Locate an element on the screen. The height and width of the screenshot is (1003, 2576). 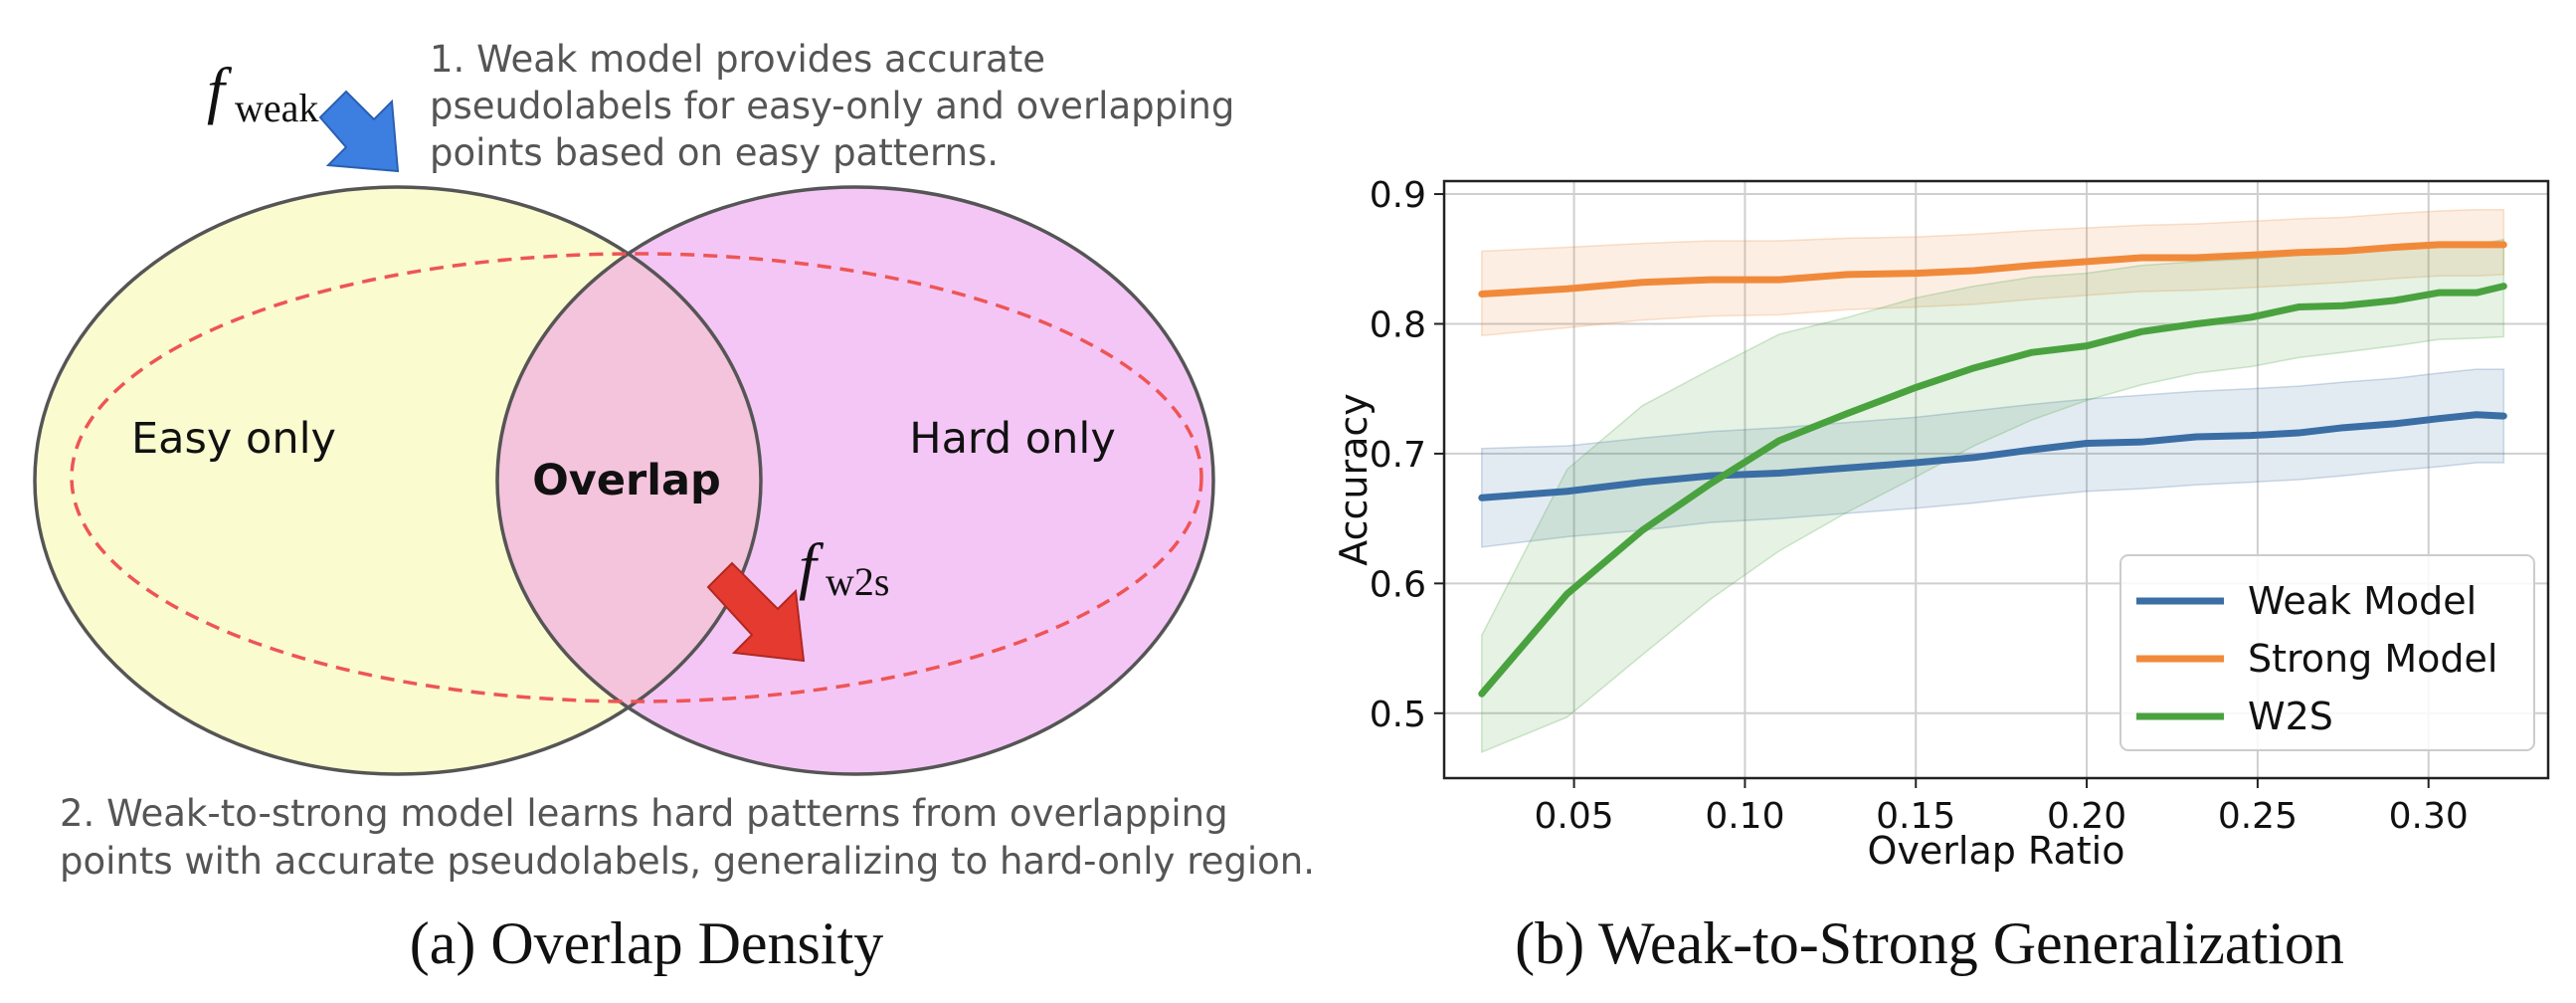
f-weak-subscript: weak is located at coordinates (276, 108).